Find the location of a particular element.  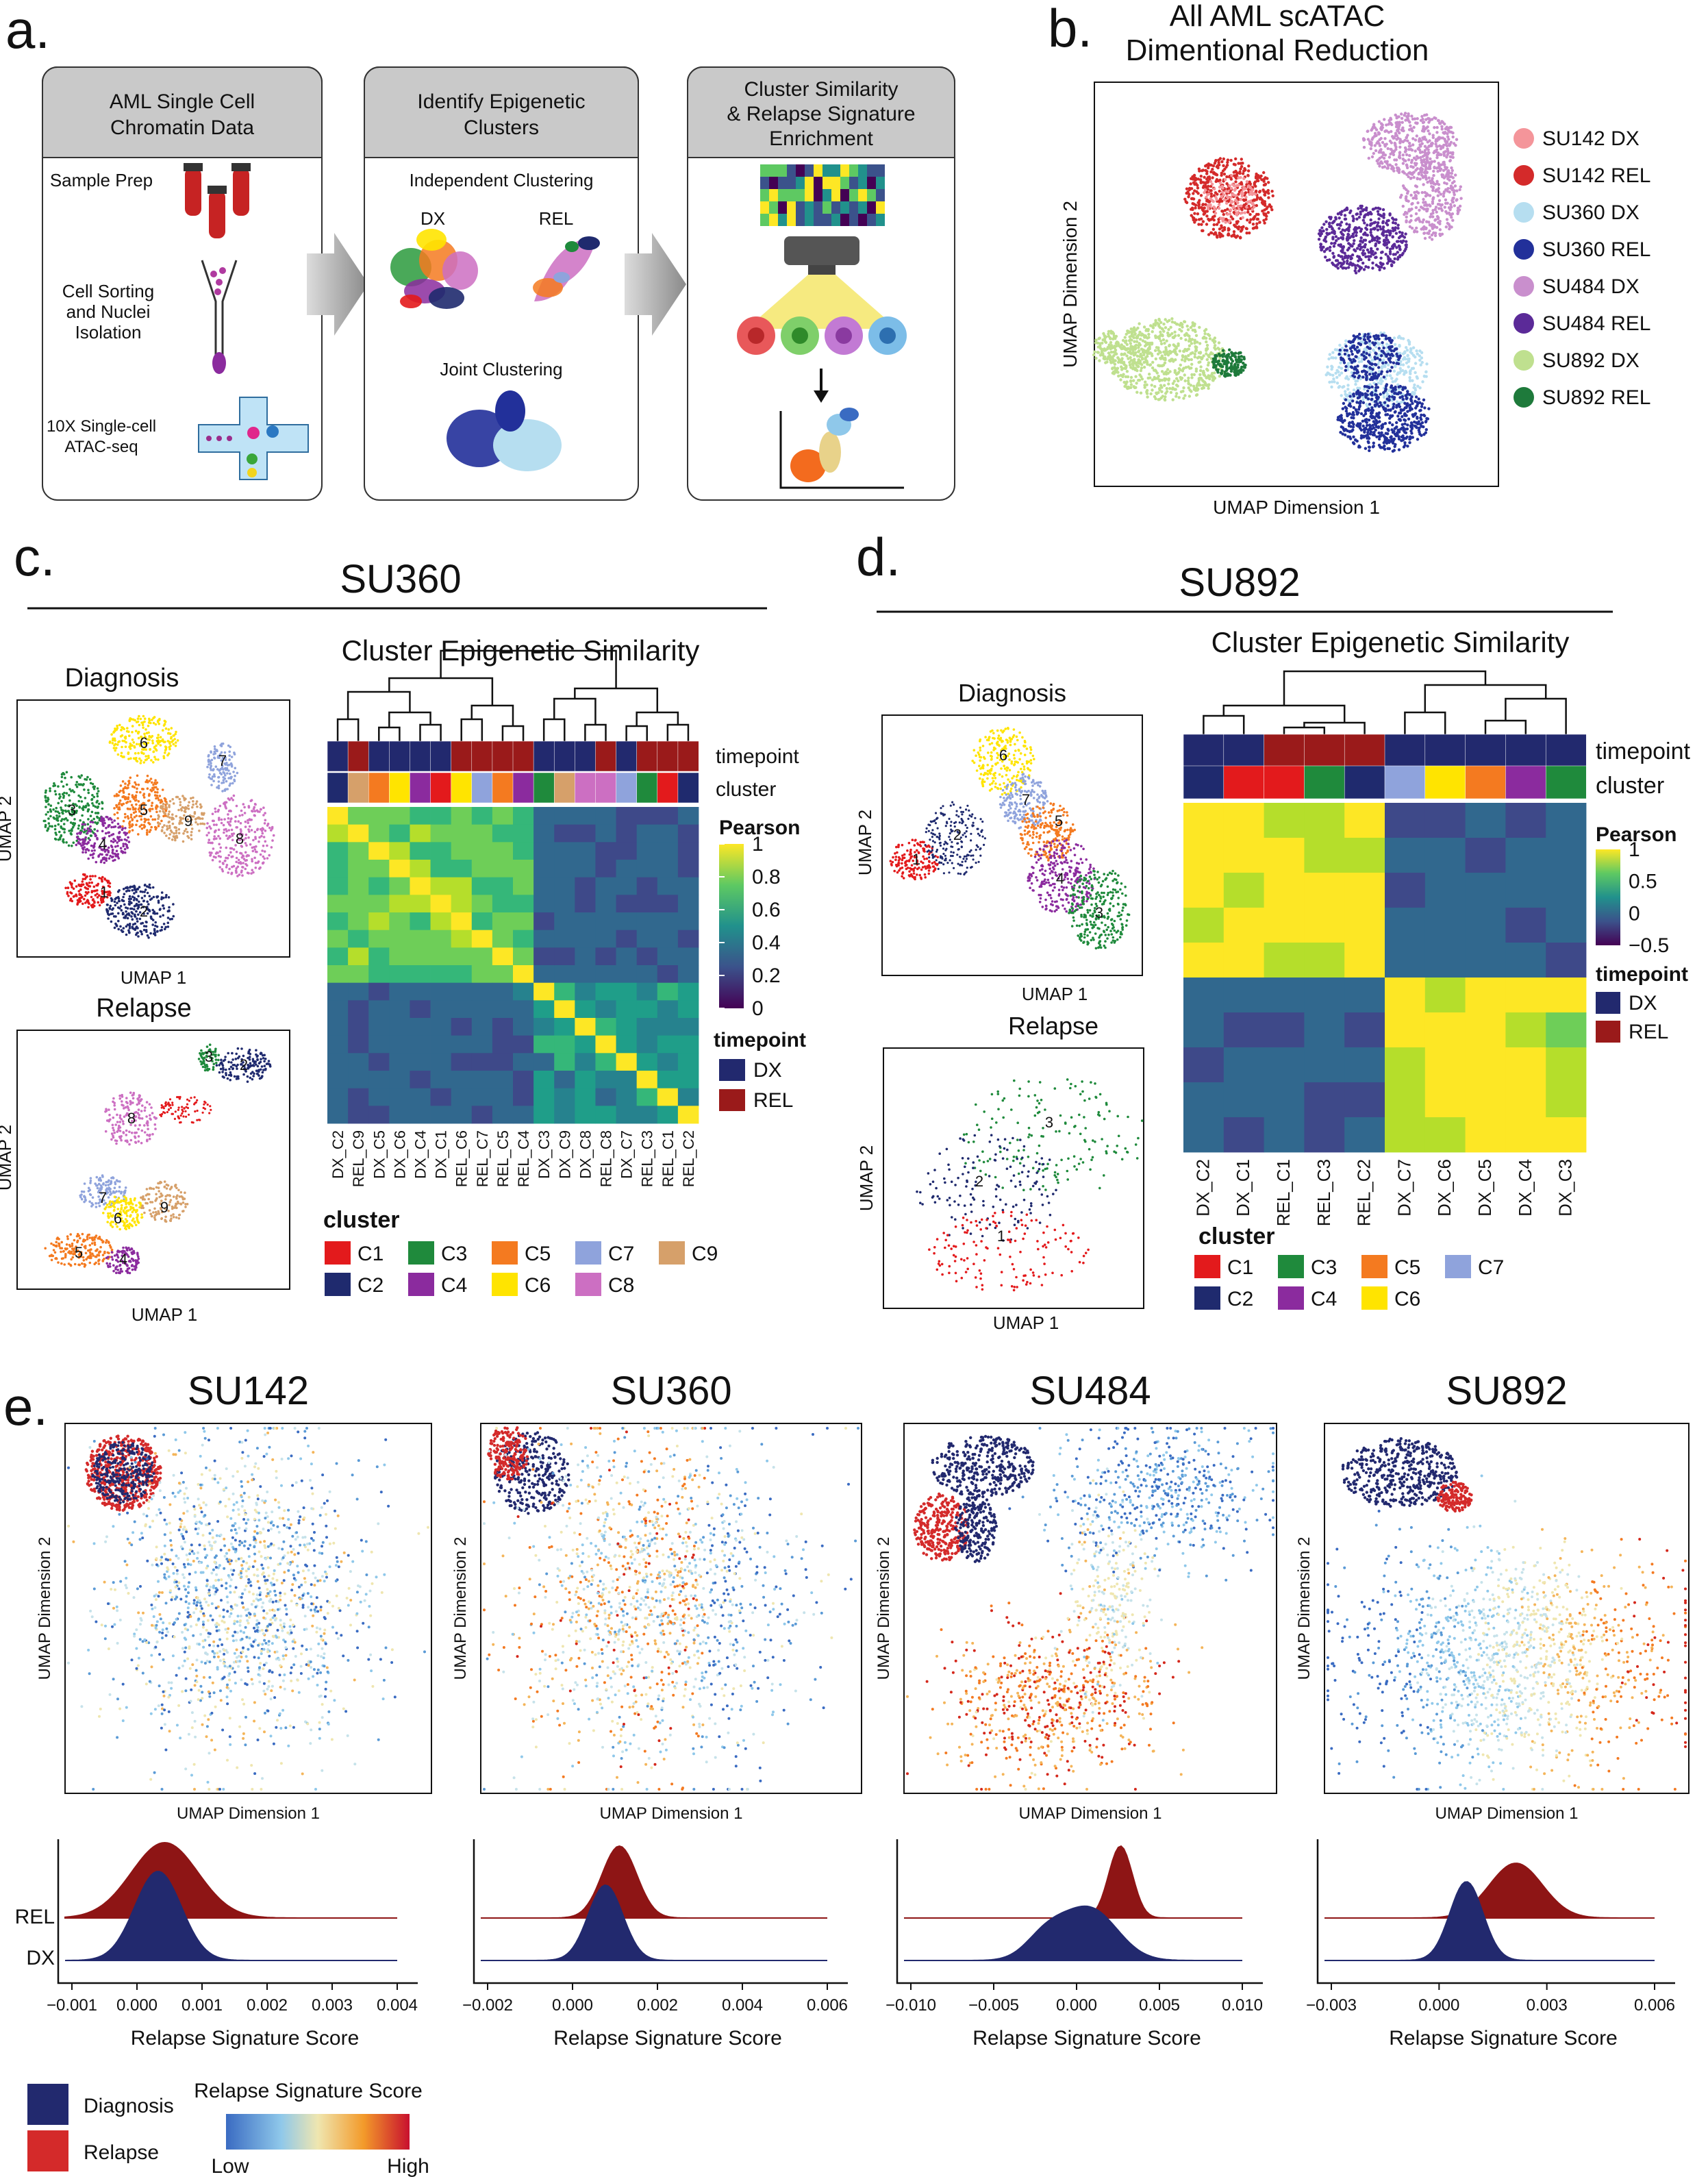

workflow-box-1-header is located at coordinates (182, 112).